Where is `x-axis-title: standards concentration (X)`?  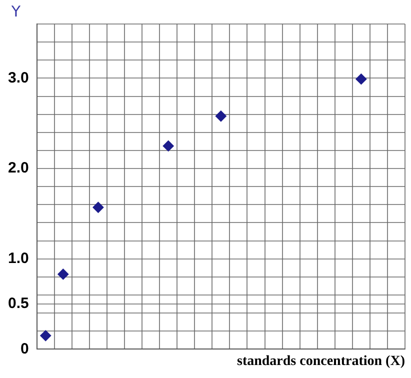
x-axis-title: standards concentration (X) is located at coordinates (321, 362).